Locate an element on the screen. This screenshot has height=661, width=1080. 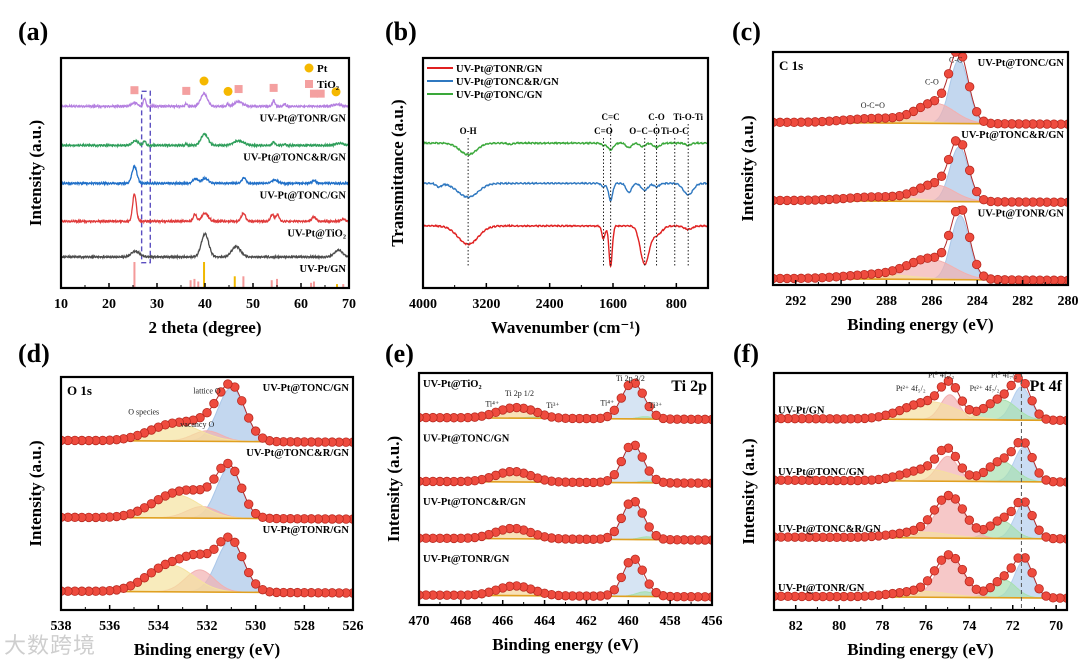
x-tick-label: 292 is located at coordinates (795, 301).